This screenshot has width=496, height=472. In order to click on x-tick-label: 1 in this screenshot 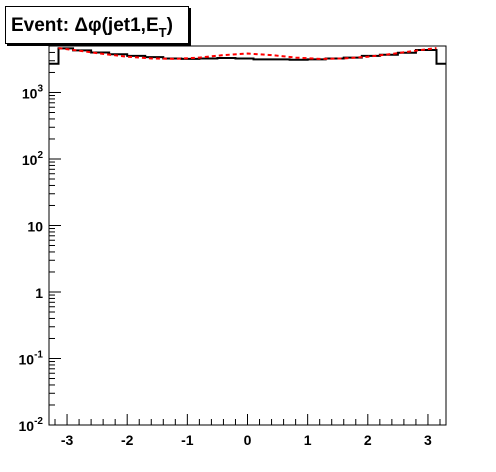, I will do `click(308, 440)`.